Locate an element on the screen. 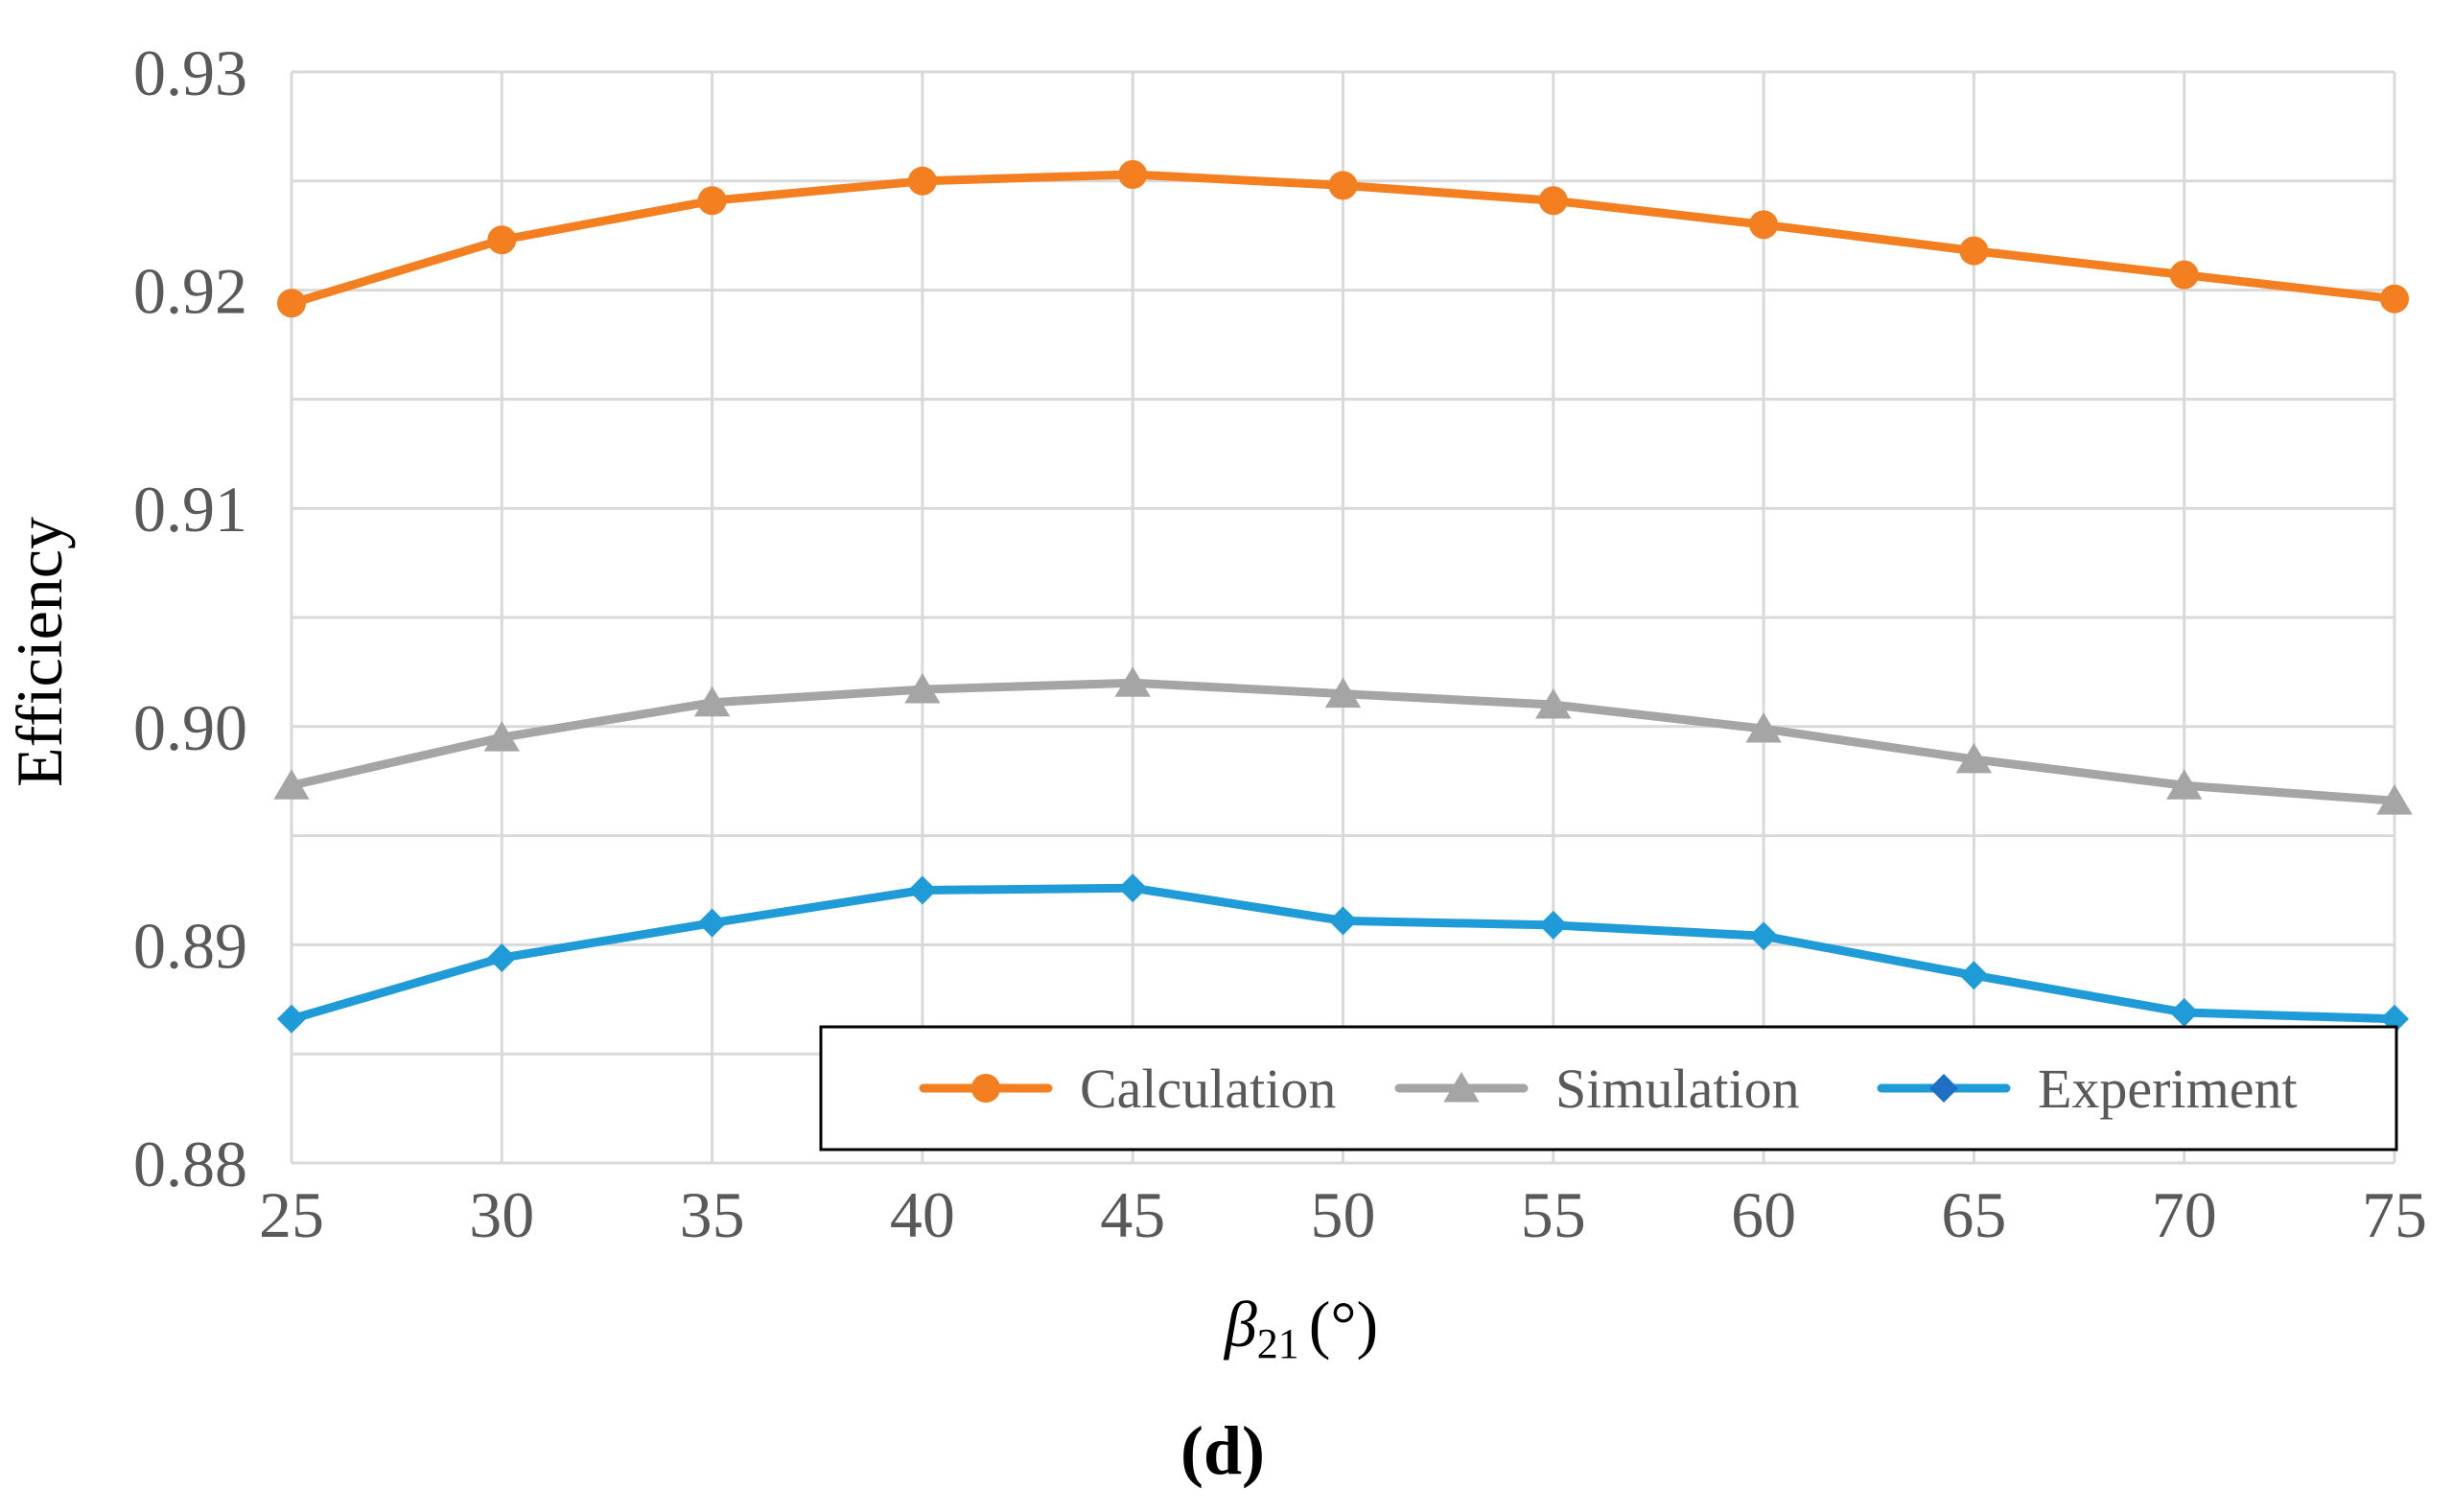 The height and width of the screenshot is (1512, 2453). x-axis-unit: (°) is located at coordinates (1343, 1324).